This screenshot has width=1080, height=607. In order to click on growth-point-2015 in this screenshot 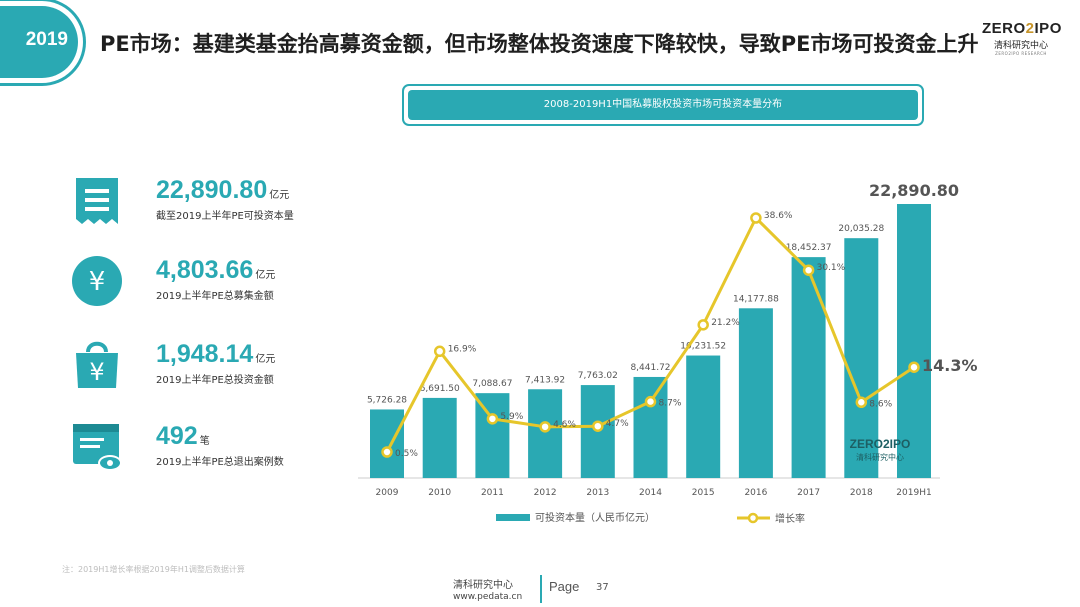, I will do `click(703, 325)`.